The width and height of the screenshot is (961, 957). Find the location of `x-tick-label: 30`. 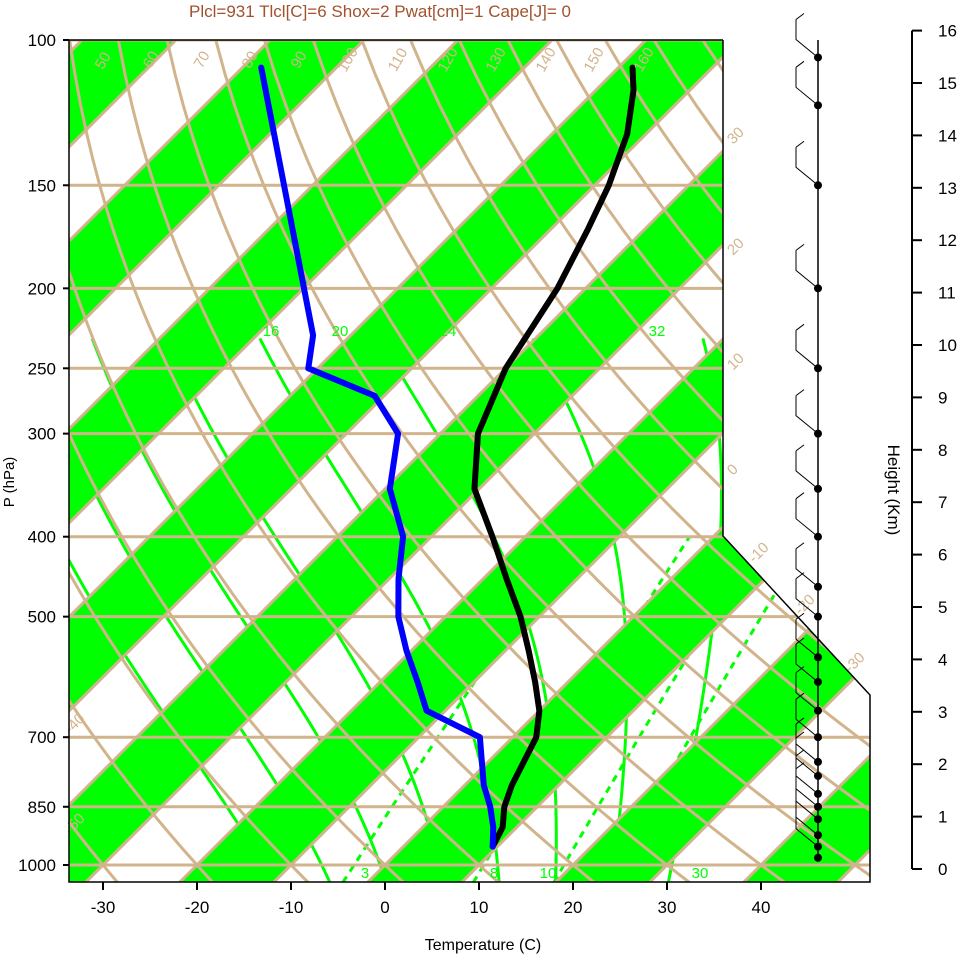

x-tick-label: 30 is located at coordinates (667, 907).